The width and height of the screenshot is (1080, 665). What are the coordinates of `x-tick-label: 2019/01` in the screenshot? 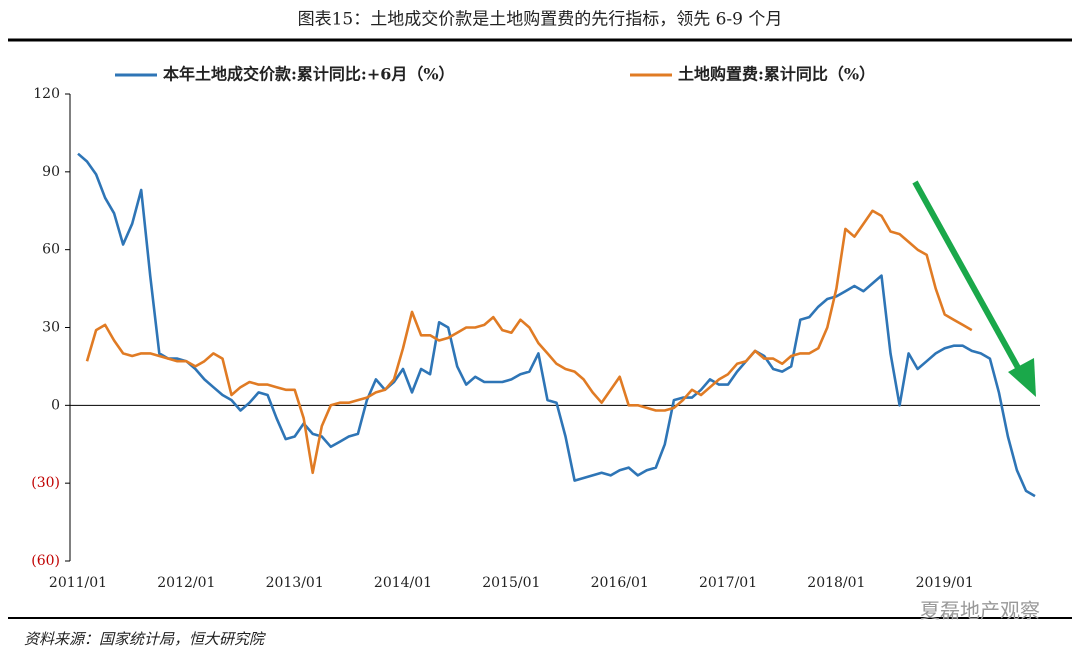 It's located at (945, 583).